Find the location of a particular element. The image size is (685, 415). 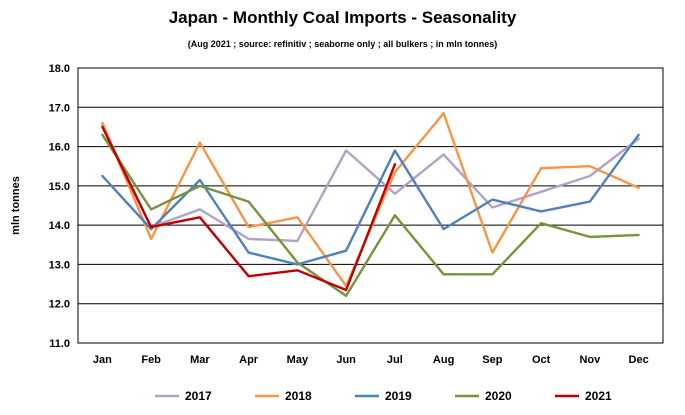

x-tick-label: Oct is located at coordinates (541, 360).